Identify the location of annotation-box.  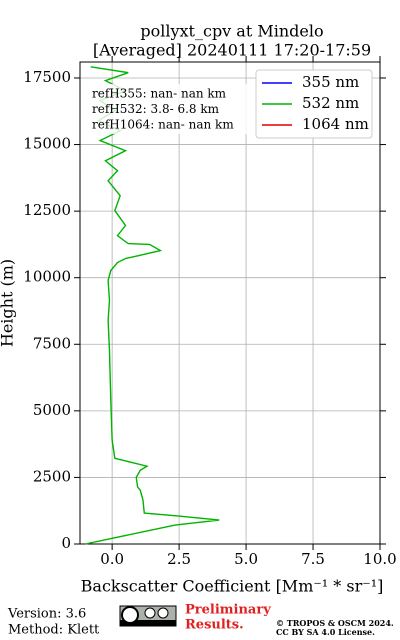
(168, 109).